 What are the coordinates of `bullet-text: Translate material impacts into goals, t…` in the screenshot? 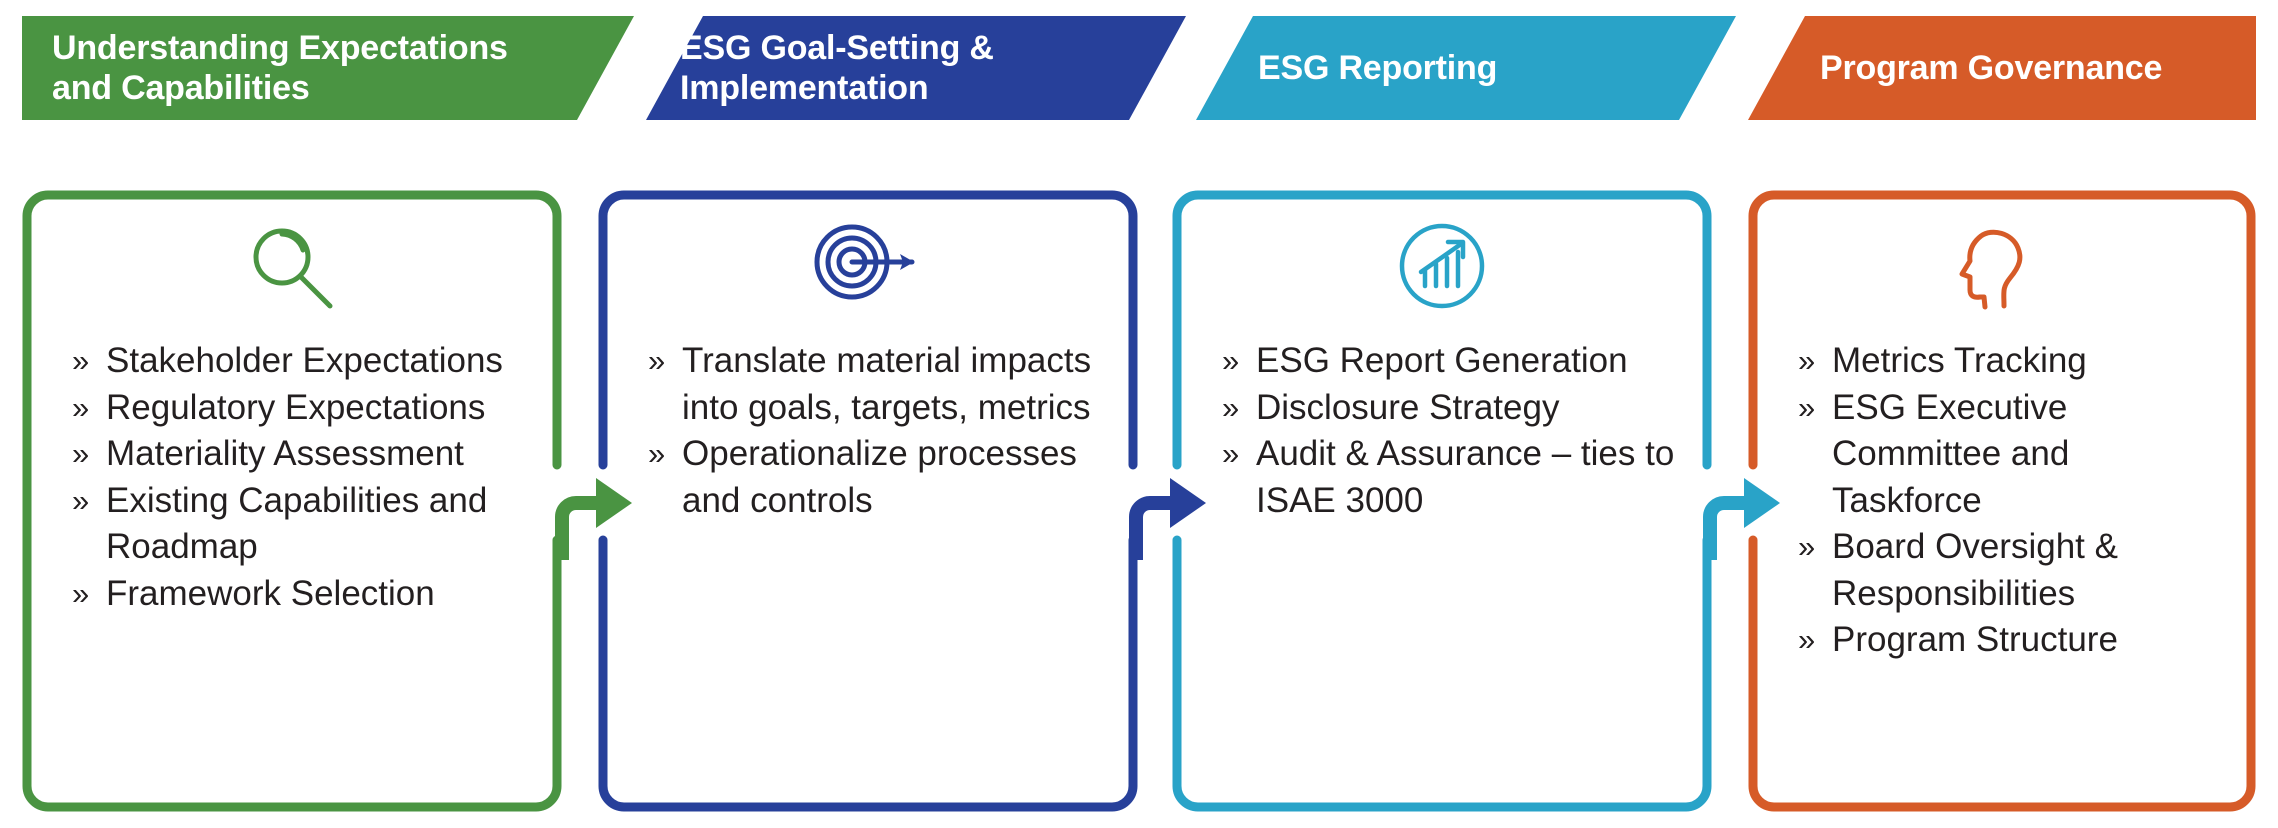 It's located at (887, 384).